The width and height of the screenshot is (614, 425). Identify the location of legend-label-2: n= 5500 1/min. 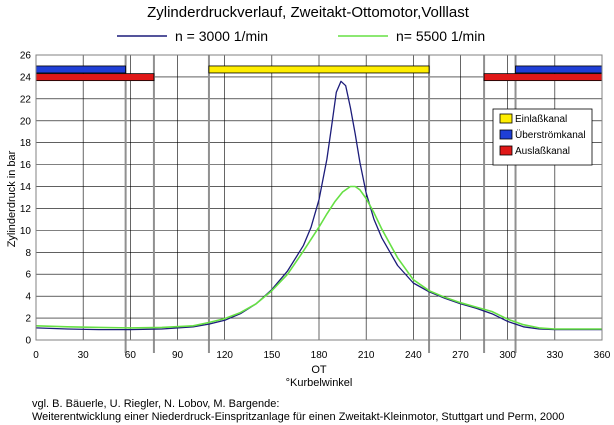
(440, 36).